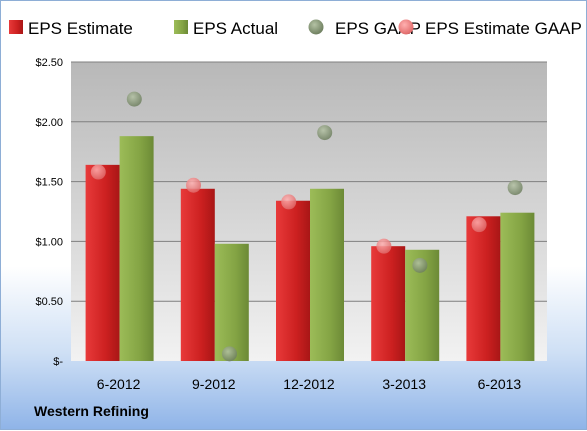 Image resolution: width=587 pixels, height=431 pixels. What do you see at coordinates (91, 411) in the screenshot?
I see `company-name: Western Refining` at bounding box center [91, 411].